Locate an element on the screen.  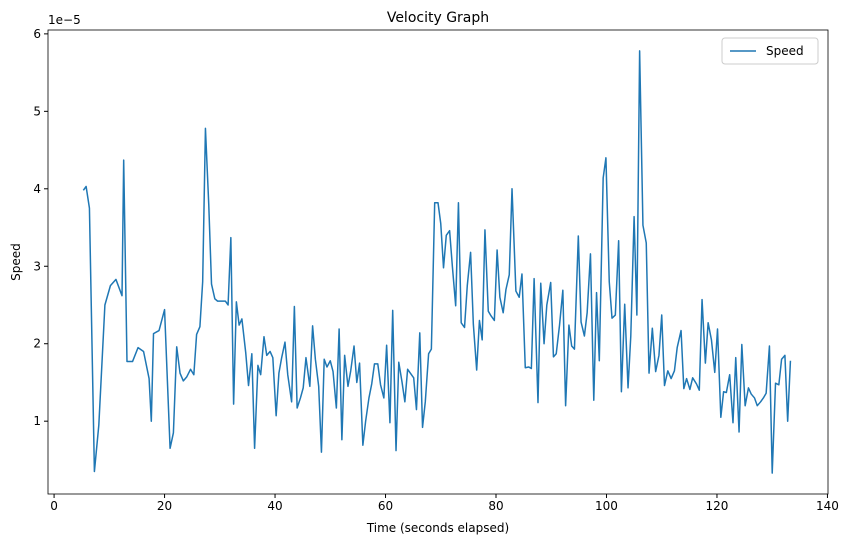
y-tick-label: 1 is located at coordinates (37, 421).